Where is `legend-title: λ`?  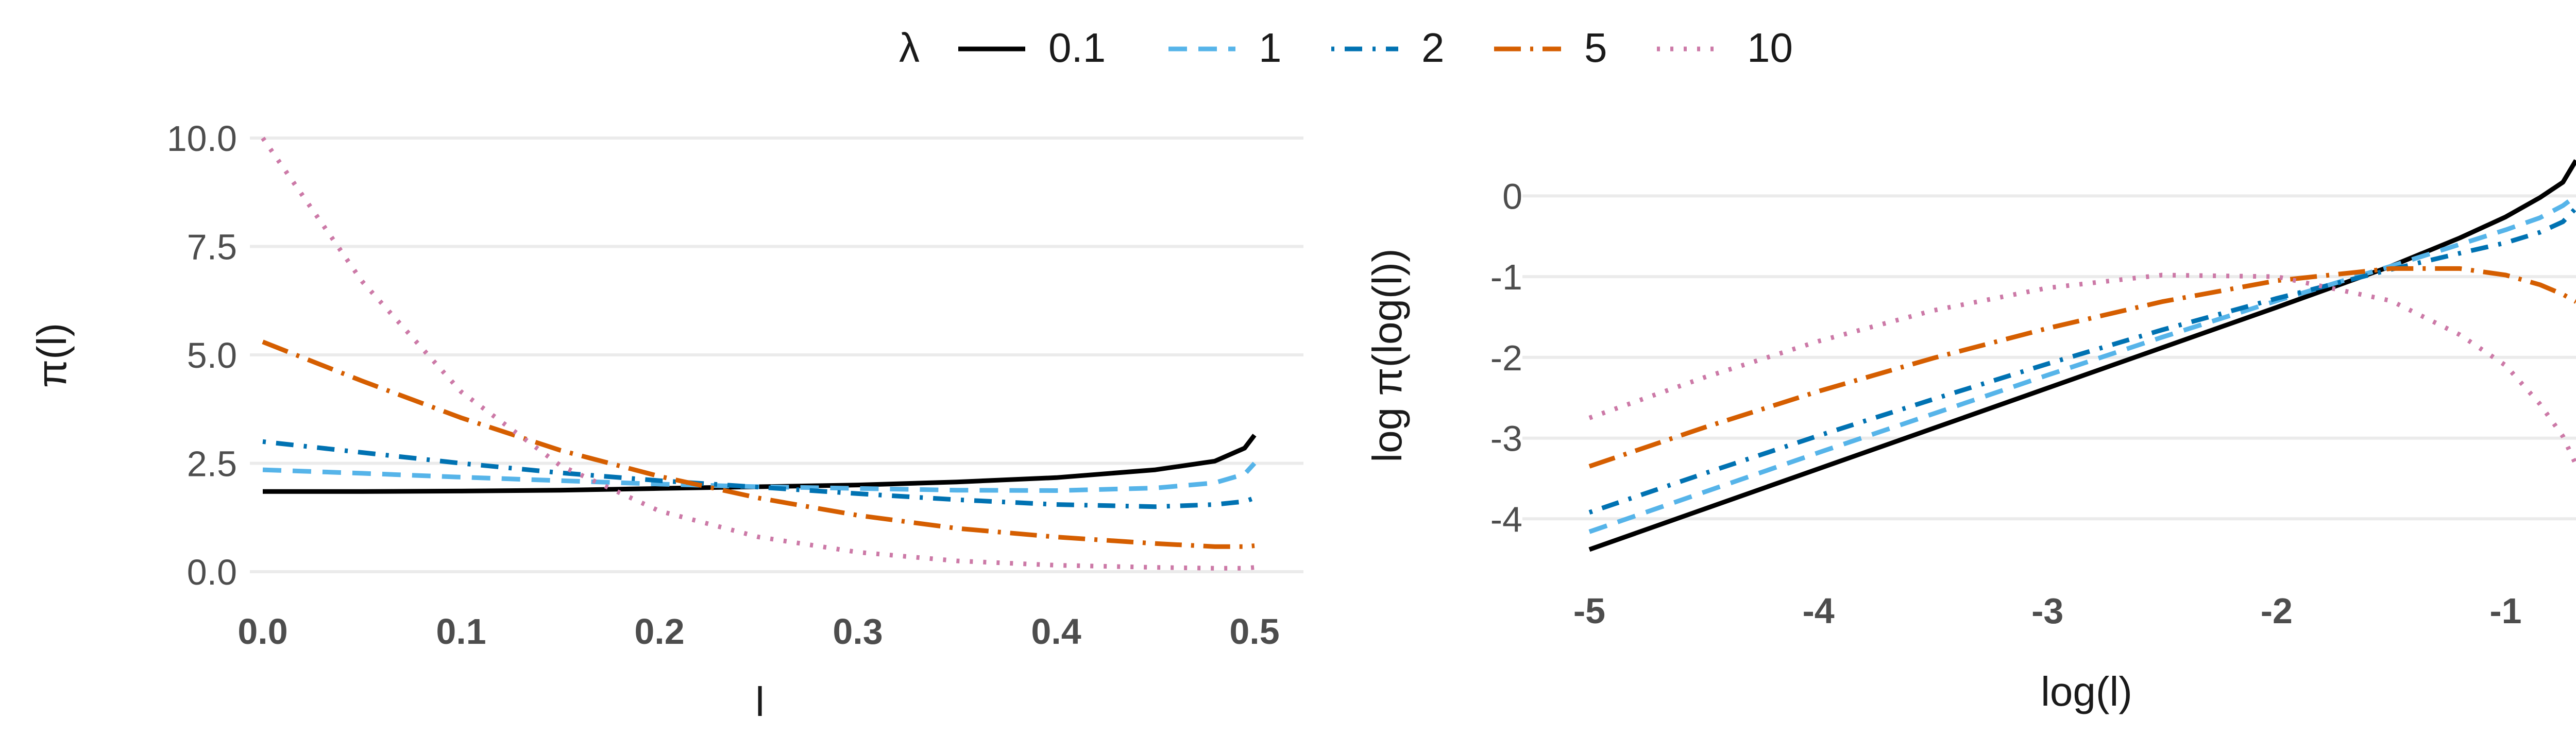 legend-title: λ is located at coordinates (909, 48).